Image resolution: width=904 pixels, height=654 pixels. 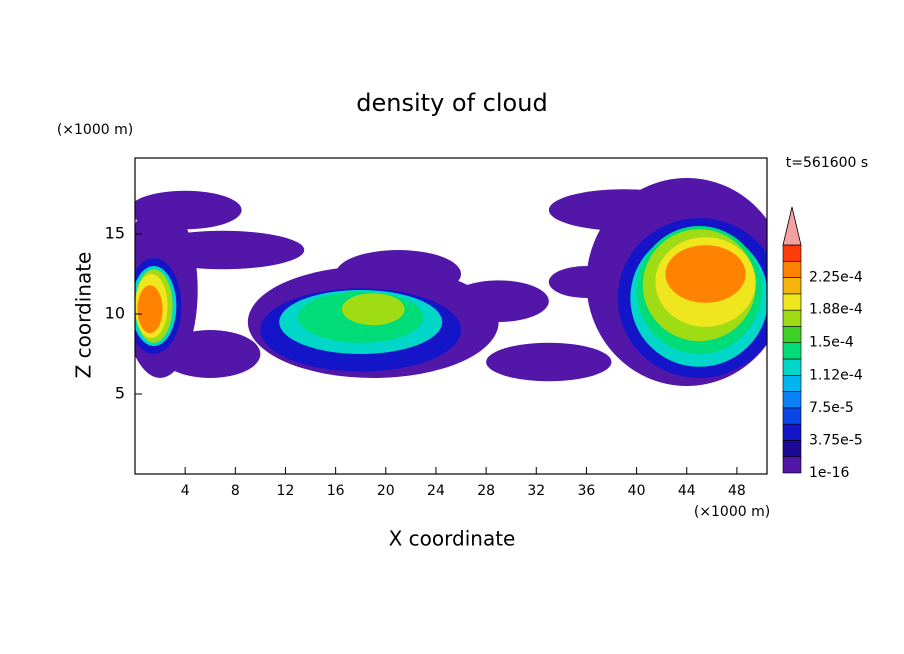 I want to click on x-tick-label: 36, so click(x=587, y=491).